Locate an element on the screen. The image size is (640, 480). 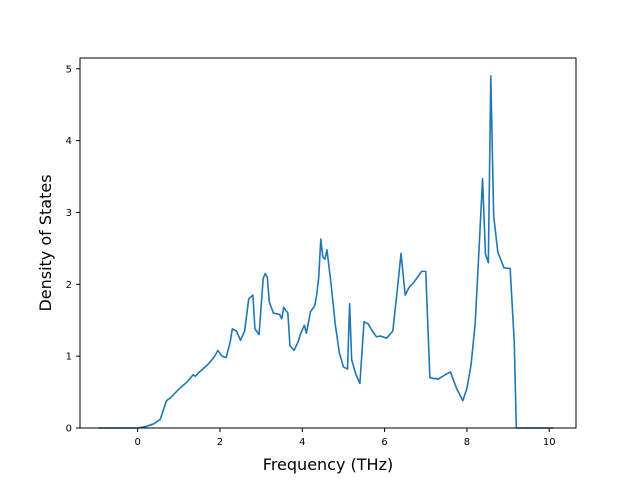
x-tick-label: 4 is located at coordinates (302, 442).